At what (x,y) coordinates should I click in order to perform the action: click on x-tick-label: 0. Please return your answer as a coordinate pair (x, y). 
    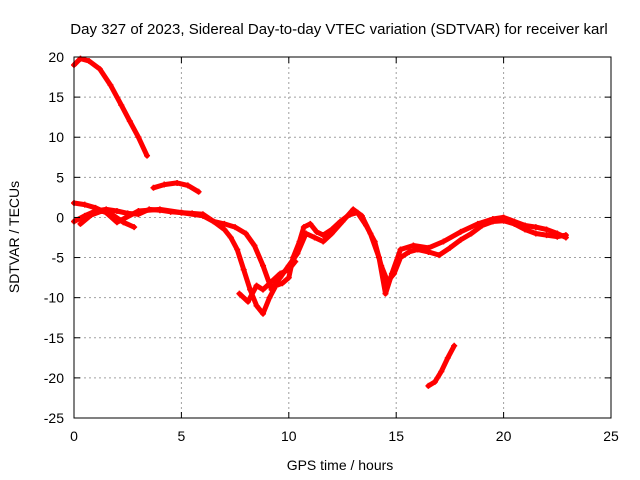
    Looking at the image, I should click on (74, 436).